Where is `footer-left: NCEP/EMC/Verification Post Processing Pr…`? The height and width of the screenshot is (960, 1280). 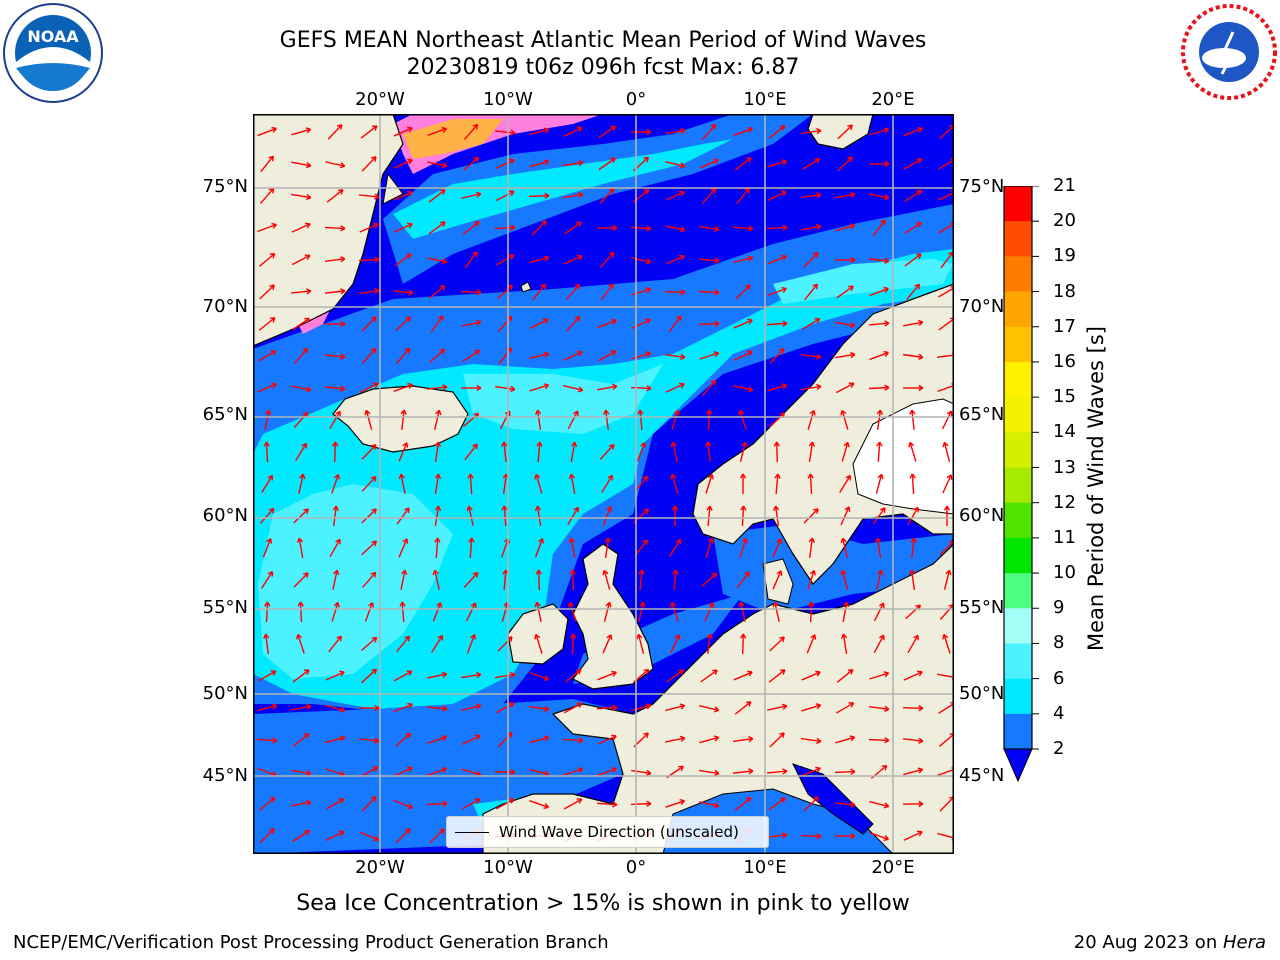 footer-left: NCEP/EMC/Verification Post Processing Pr… is located at coordinates (311, 942).